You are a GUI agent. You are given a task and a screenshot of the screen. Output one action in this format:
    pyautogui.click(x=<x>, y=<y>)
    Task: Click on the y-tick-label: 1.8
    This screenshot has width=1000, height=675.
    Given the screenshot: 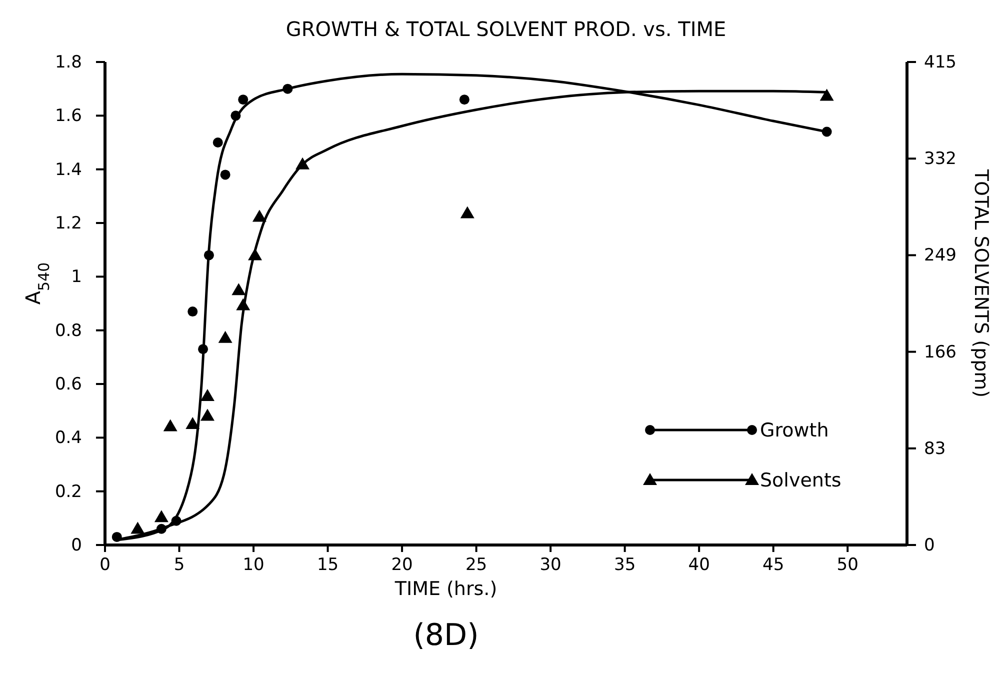 What is the action you would take?
    pyautogui.click(x=68, y=62)
    